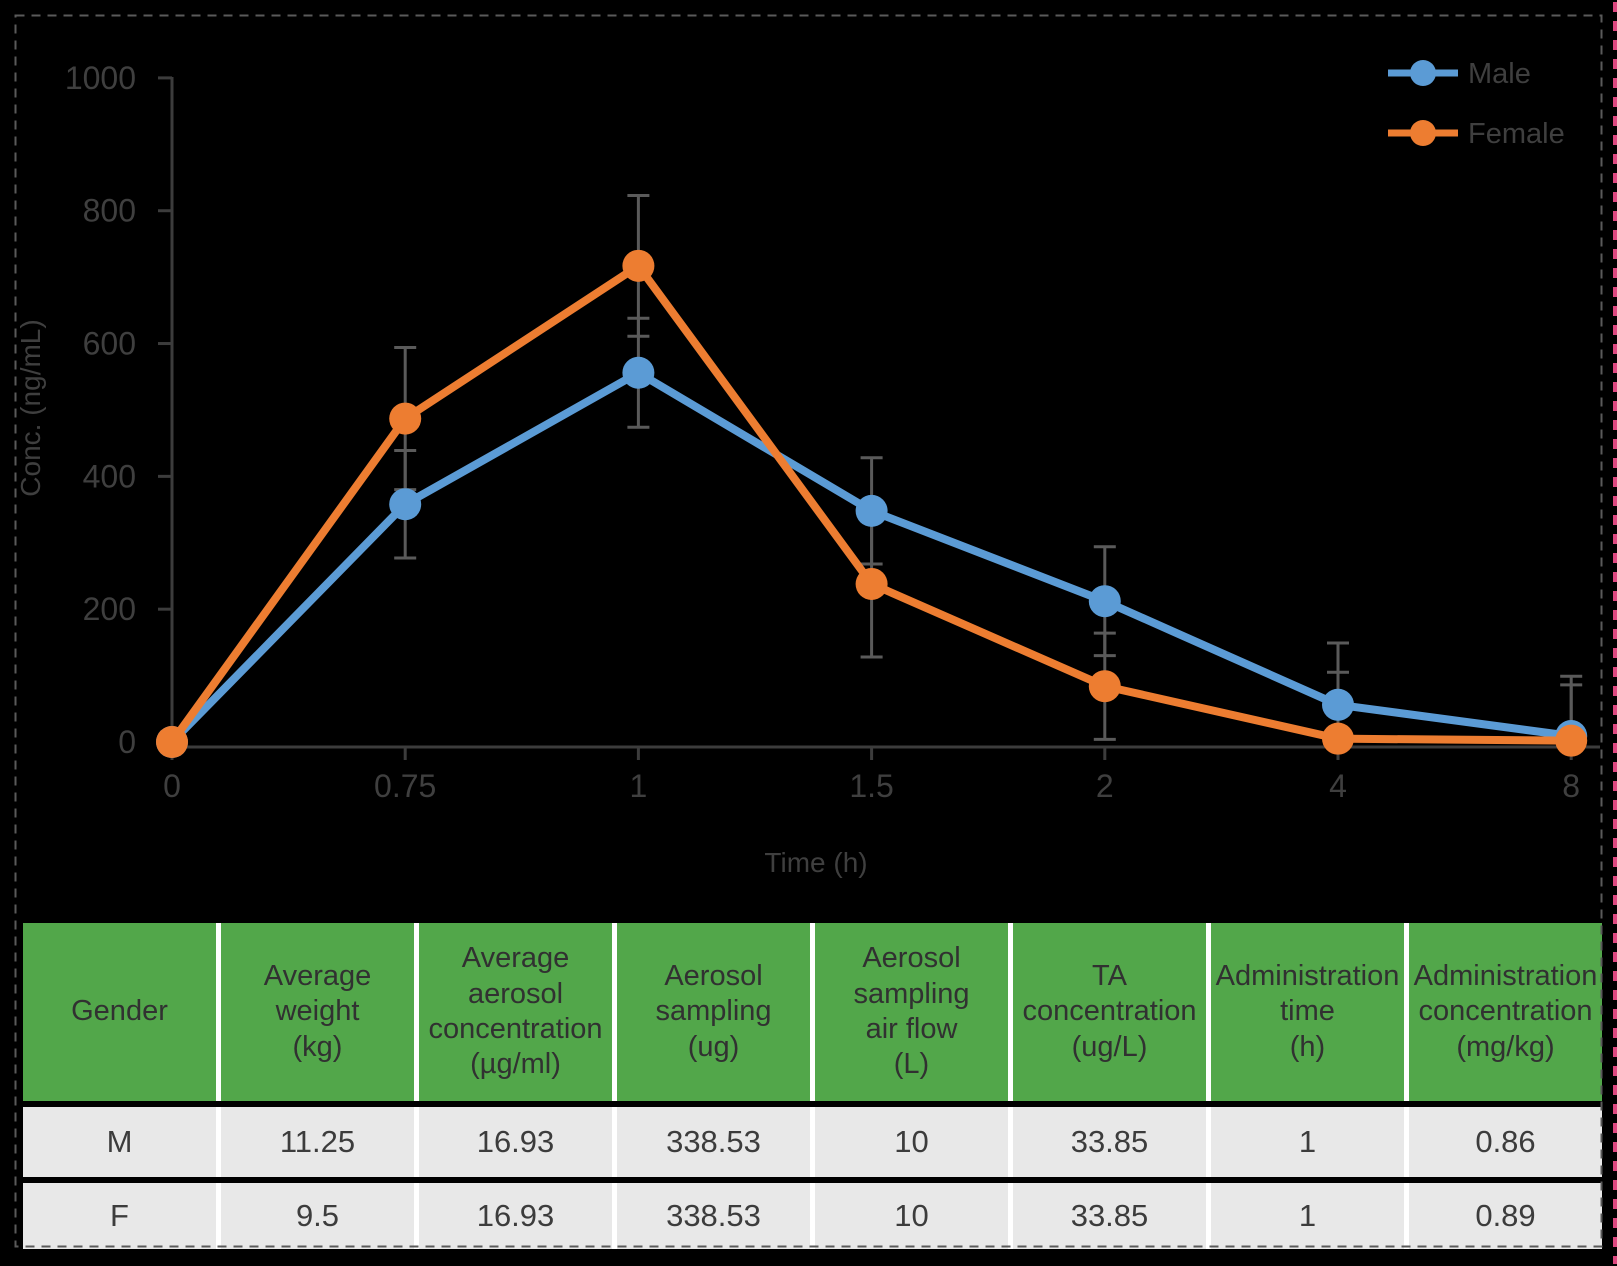  I want to click on x-tick-label: 4, so click(1338, 786).